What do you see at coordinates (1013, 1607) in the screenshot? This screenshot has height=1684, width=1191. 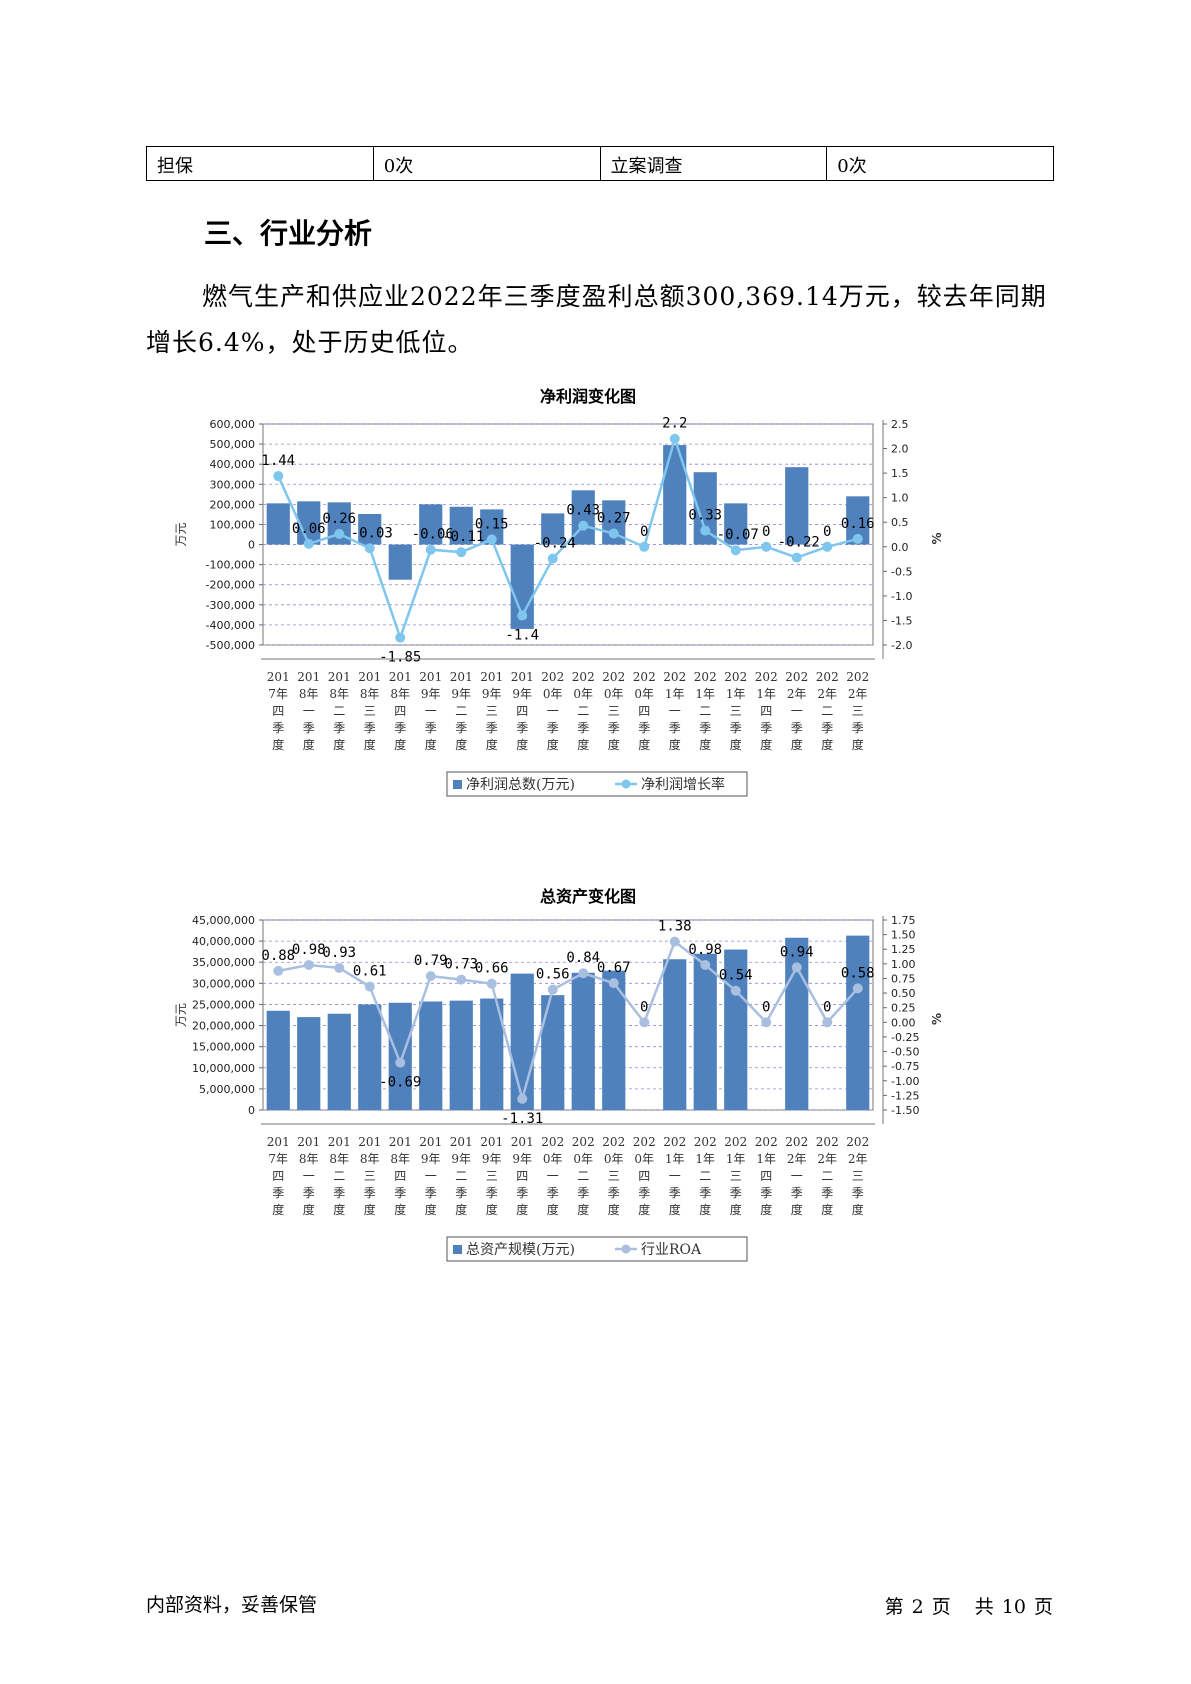 I see `total-num: 10` at bounding box center [1013, 1607].